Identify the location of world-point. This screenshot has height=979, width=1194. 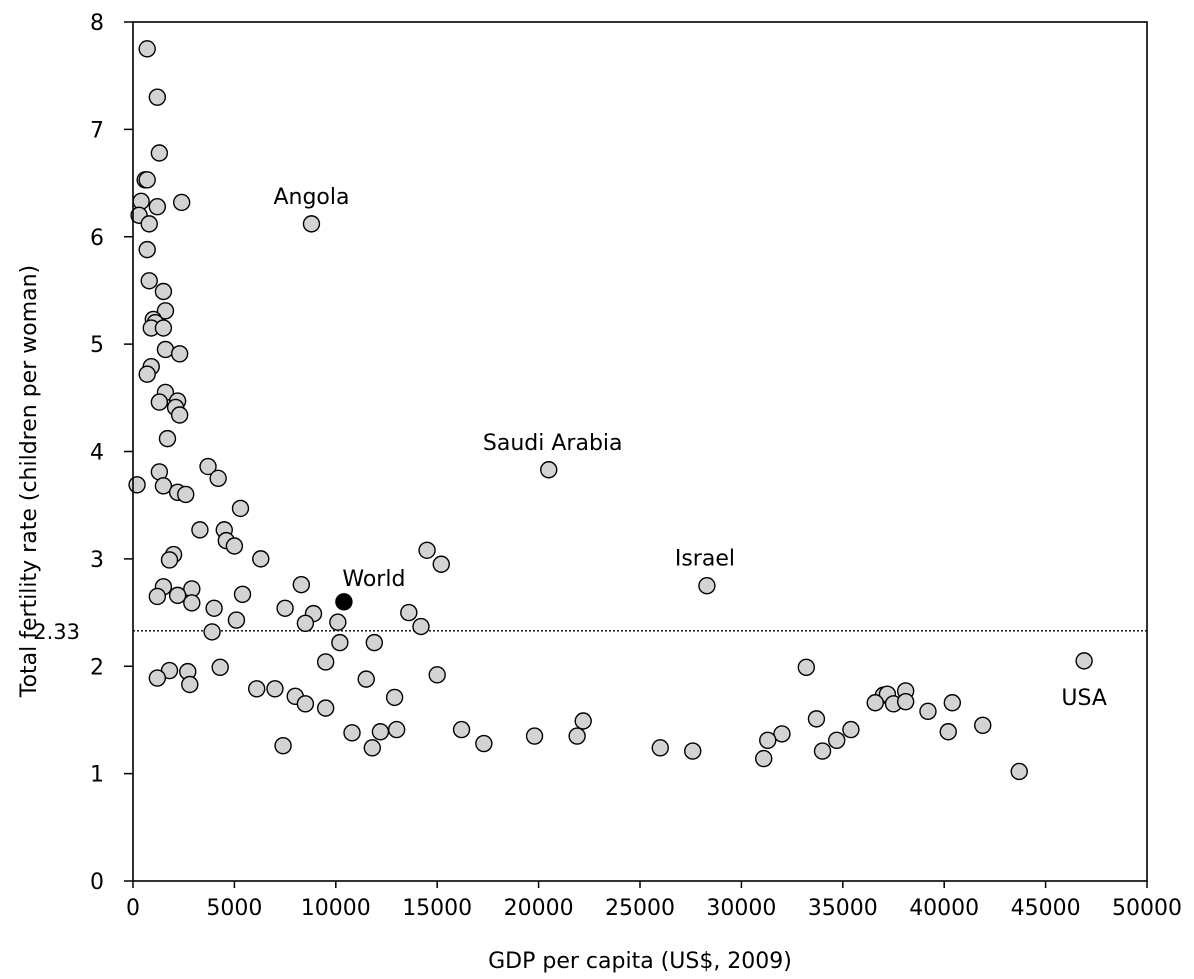
(344, 602).